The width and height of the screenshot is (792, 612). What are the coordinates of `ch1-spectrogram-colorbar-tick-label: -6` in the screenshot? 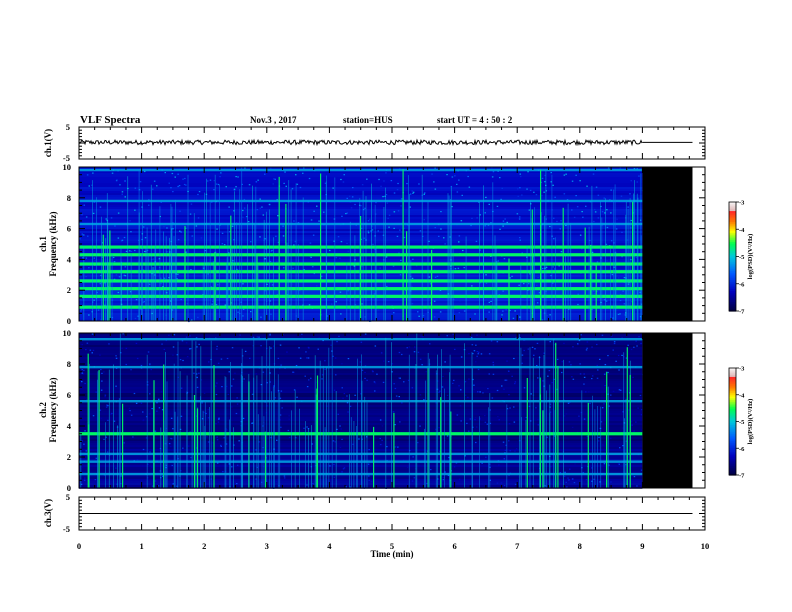 It's located at (742, 284).